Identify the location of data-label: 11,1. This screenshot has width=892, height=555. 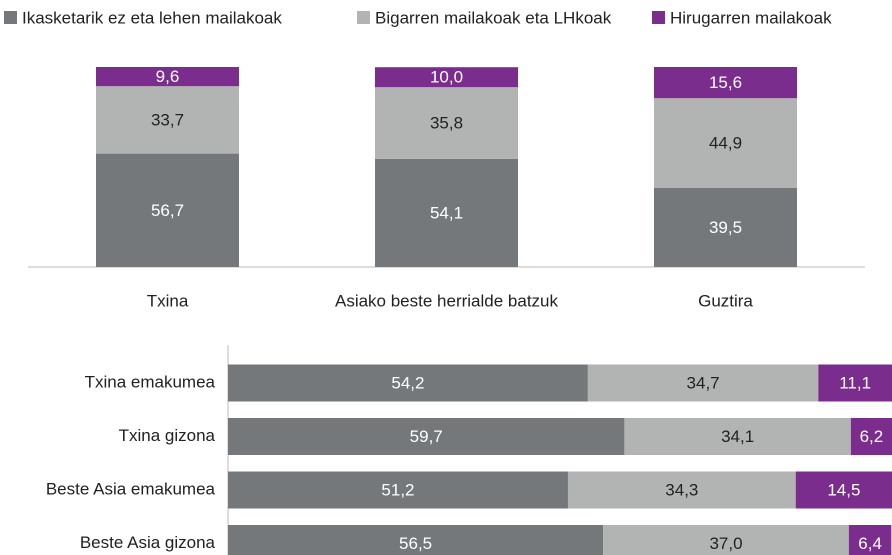
(855, 382).